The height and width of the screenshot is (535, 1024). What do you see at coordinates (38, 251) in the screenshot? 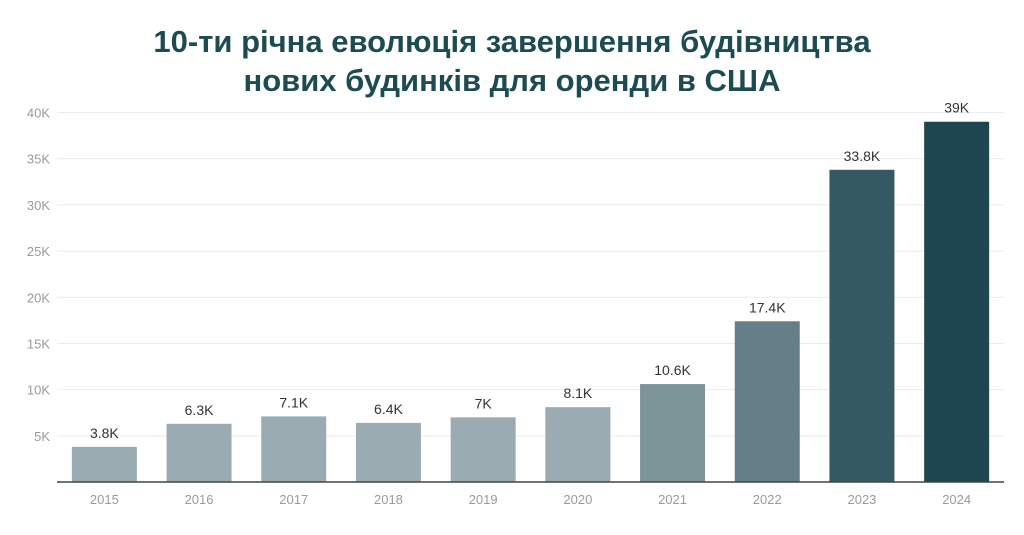
I see `y-tick-label: 25K` at bounding box center [38, 251].